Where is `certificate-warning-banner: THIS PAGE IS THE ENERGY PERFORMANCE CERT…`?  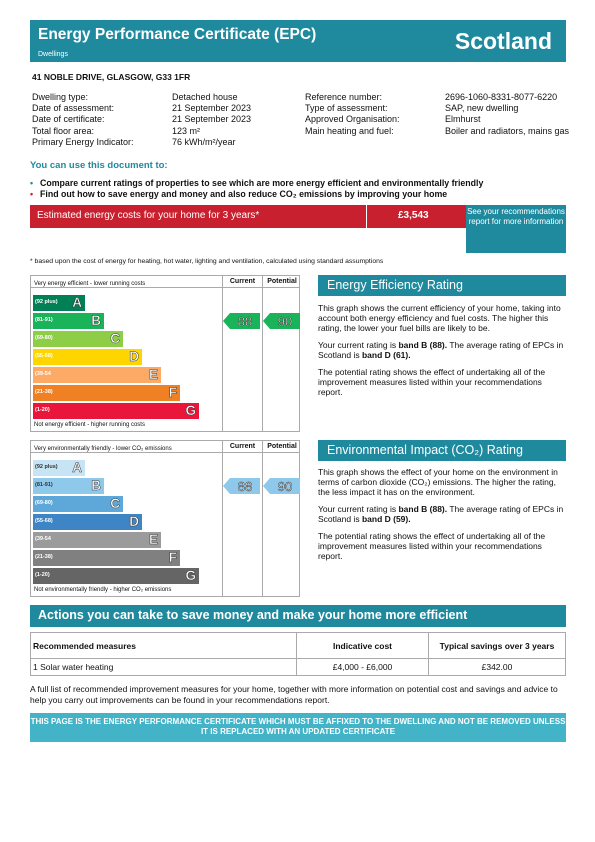 certificate-warning-banner: THIS PAGE IS THE ENERGY PERFORMANCE CERT… is located at coordinates (298, 727).